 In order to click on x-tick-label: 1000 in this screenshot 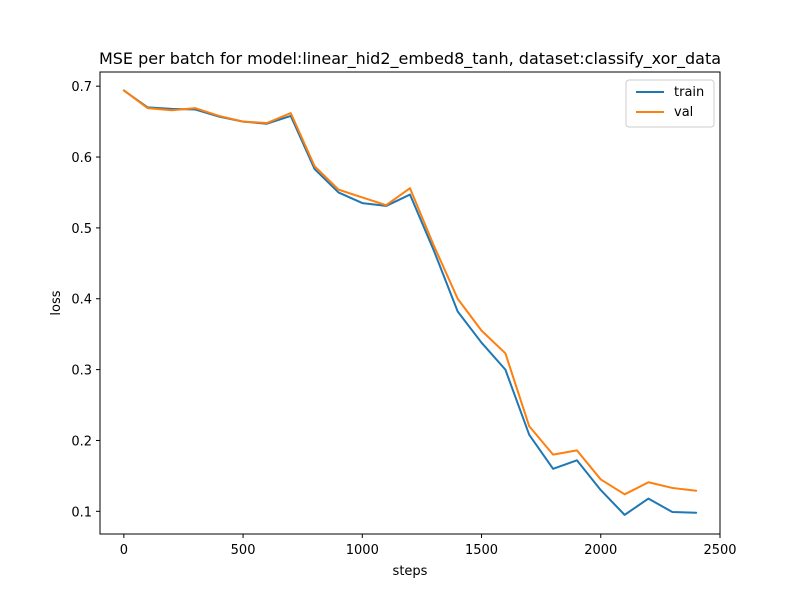, I will do `click(362, 550)`.